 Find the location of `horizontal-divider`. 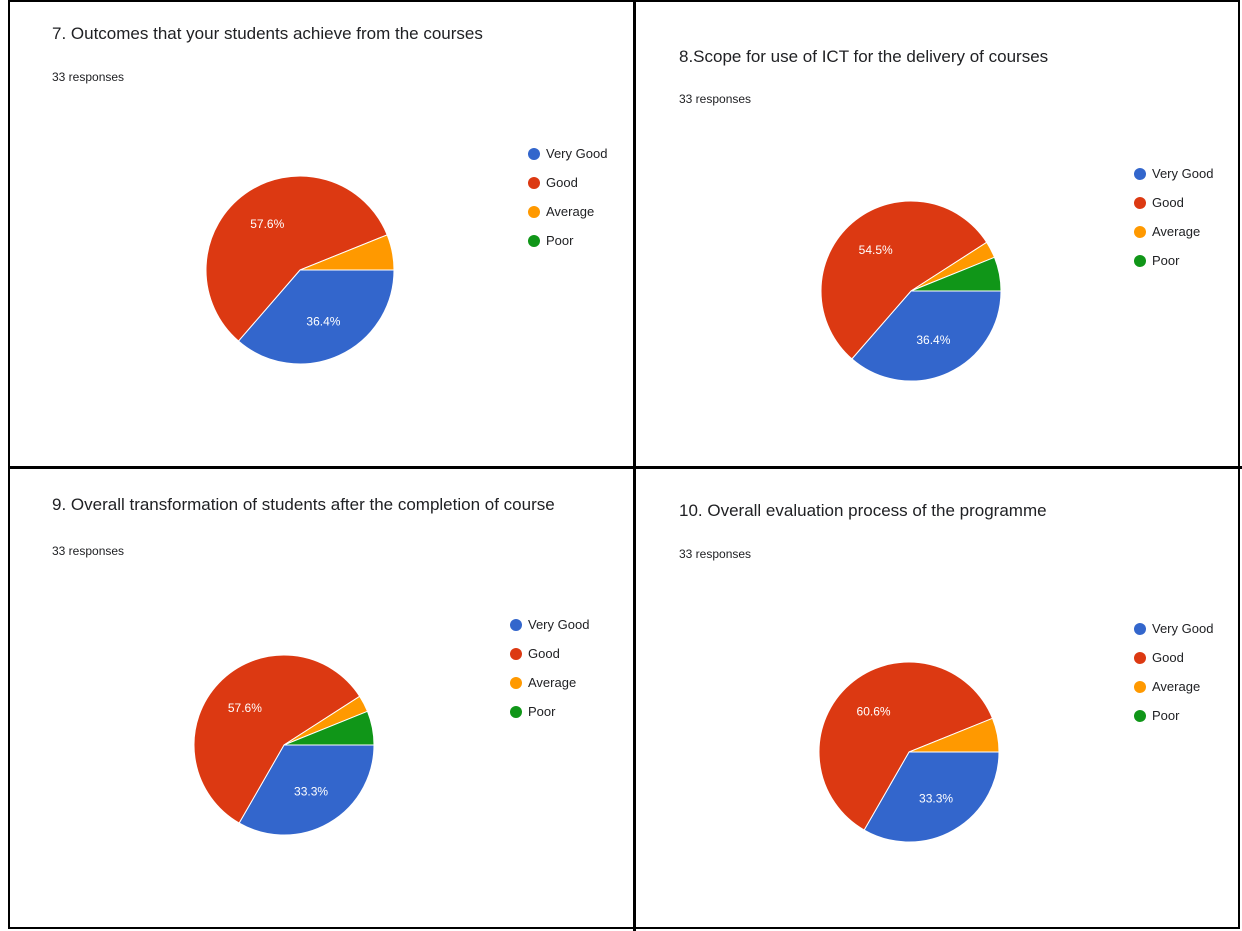

horizontal-divider is located at coordinates (626, 467).